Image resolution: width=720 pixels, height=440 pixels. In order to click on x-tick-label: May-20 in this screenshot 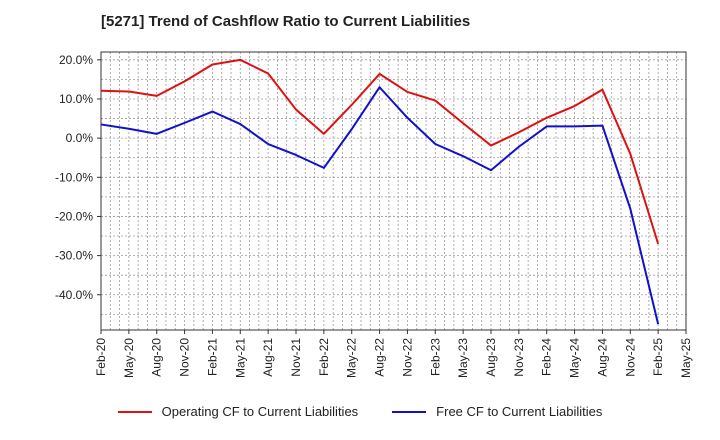, I will do `click(129, 358)`.